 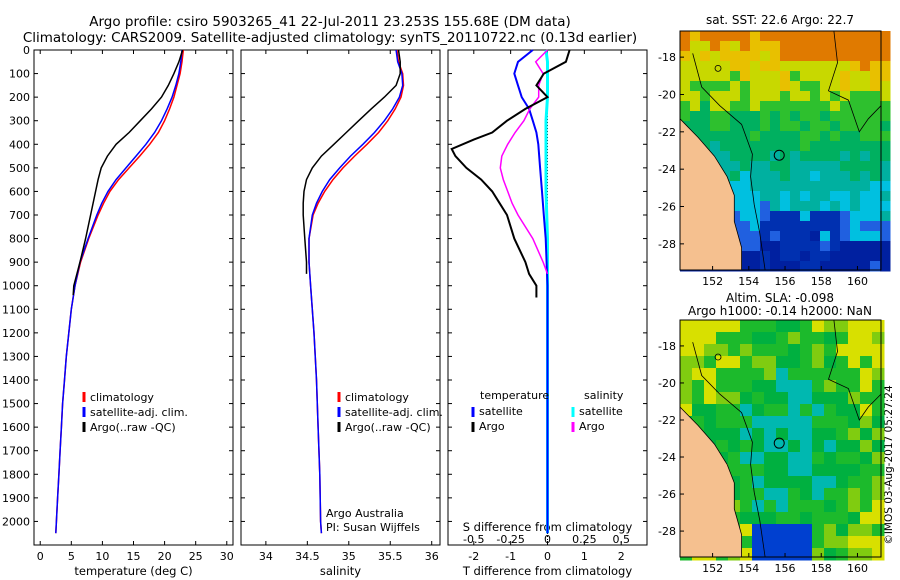 I want to click on ytick-label: 1800, so click(x=16, y=474).